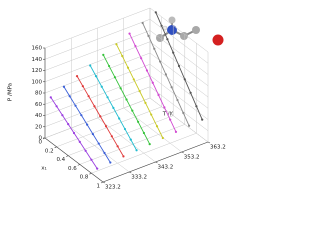 This screenshot has height=240, width=320. Describe the element at coordinates (49, 151) in the screenshot. I see `x-tick-label: 0.2` at that location.